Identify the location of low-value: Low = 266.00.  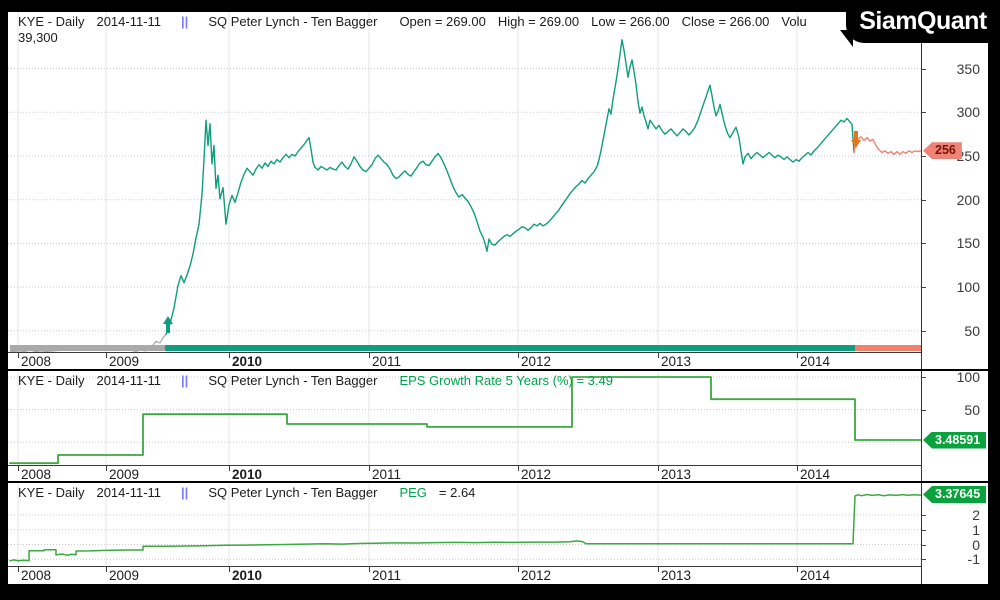
(630, 21).